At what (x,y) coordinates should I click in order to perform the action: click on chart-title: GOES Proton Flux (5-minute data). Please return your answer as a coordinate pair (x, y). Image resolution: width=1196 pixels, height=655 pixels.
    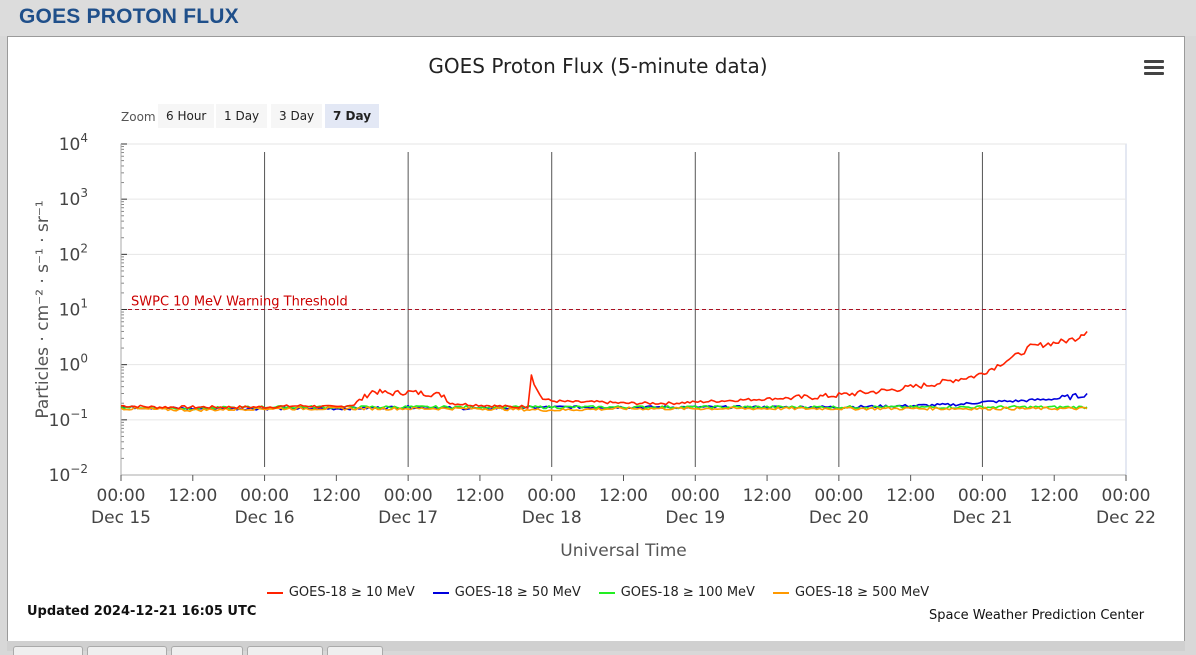
    Looking at the image, I should click on (598, 66).